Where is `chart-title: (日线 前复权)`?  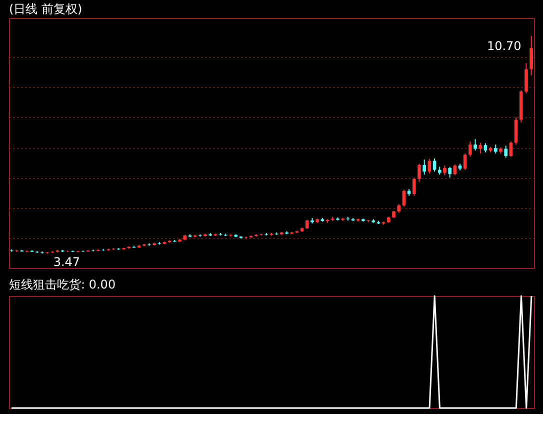 chart-title: (日线 前复权) is located at coordinates (45, 9).